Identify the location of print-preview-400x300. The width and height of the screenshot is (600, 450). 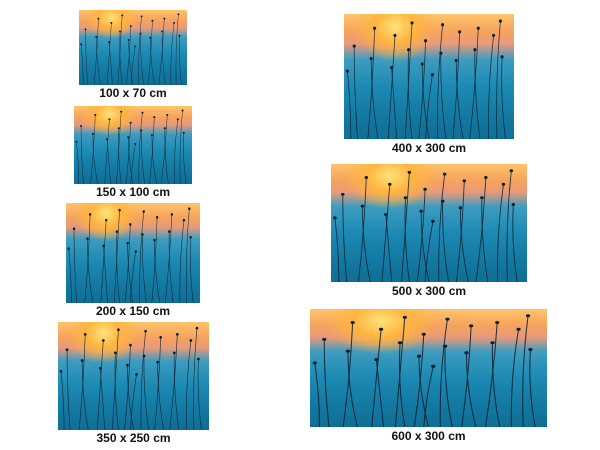
(429, 76).